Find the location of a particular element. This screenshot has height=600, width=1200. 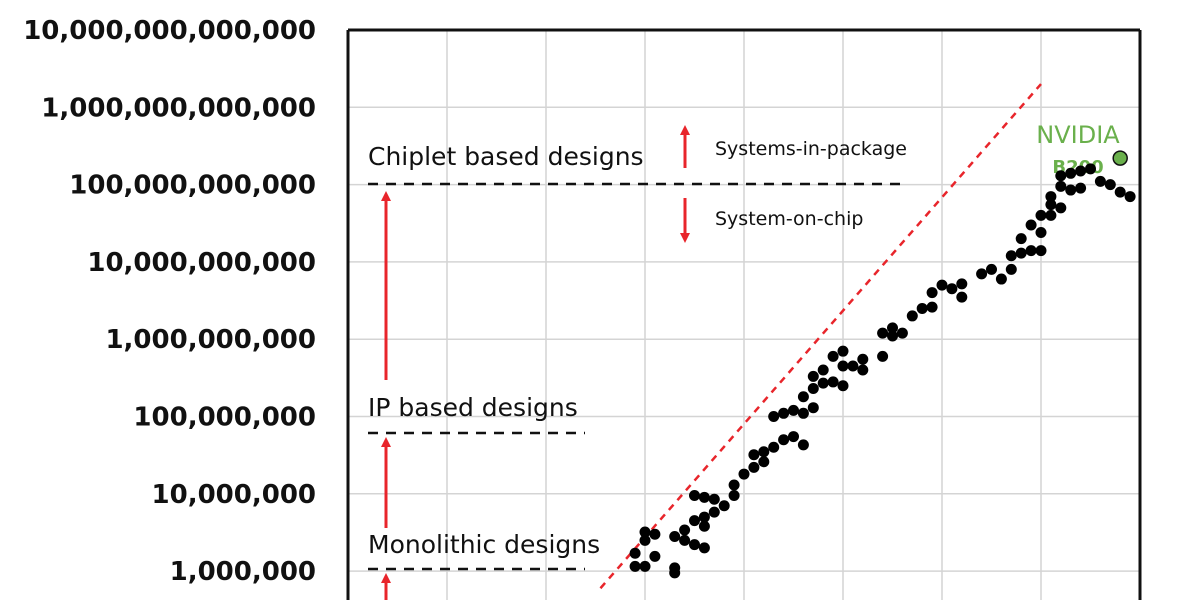

nvidia-b200-point is located at coordinates (1120, 158).